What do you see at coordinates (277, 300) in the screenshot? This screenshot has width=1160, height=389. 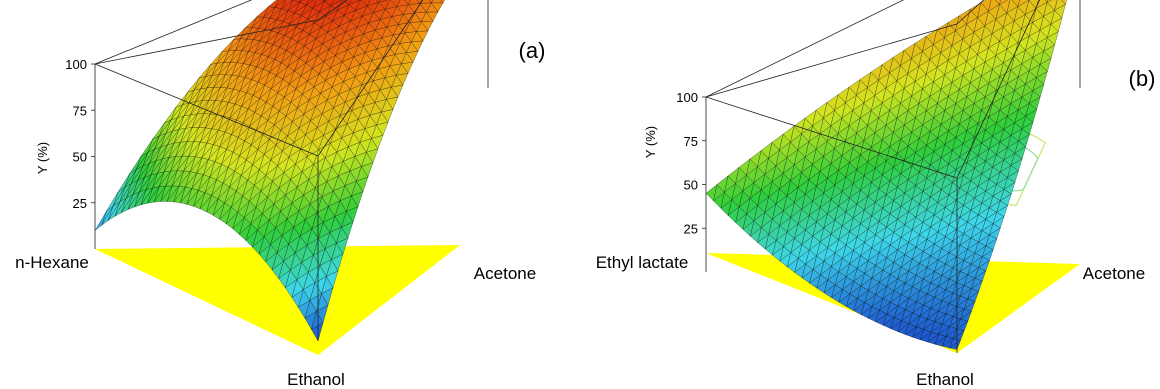 I see `contour-base-plane` at bounding box center [277, 300].